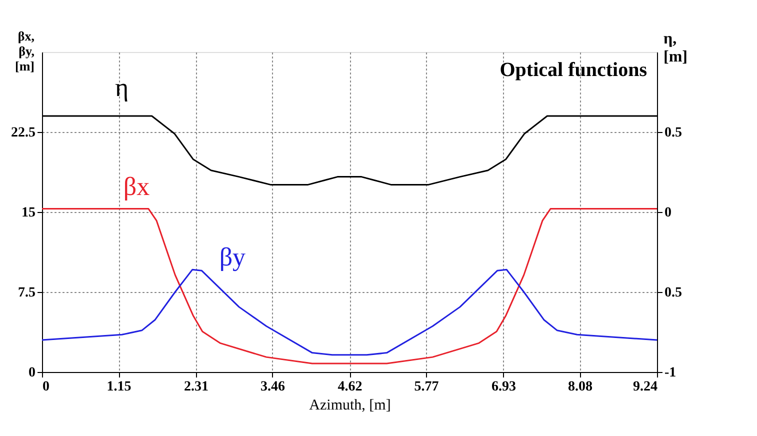  Describe the element at coordinates (27, 293) in the screenshot. I see `y-tick-label: 7.5` at that location.